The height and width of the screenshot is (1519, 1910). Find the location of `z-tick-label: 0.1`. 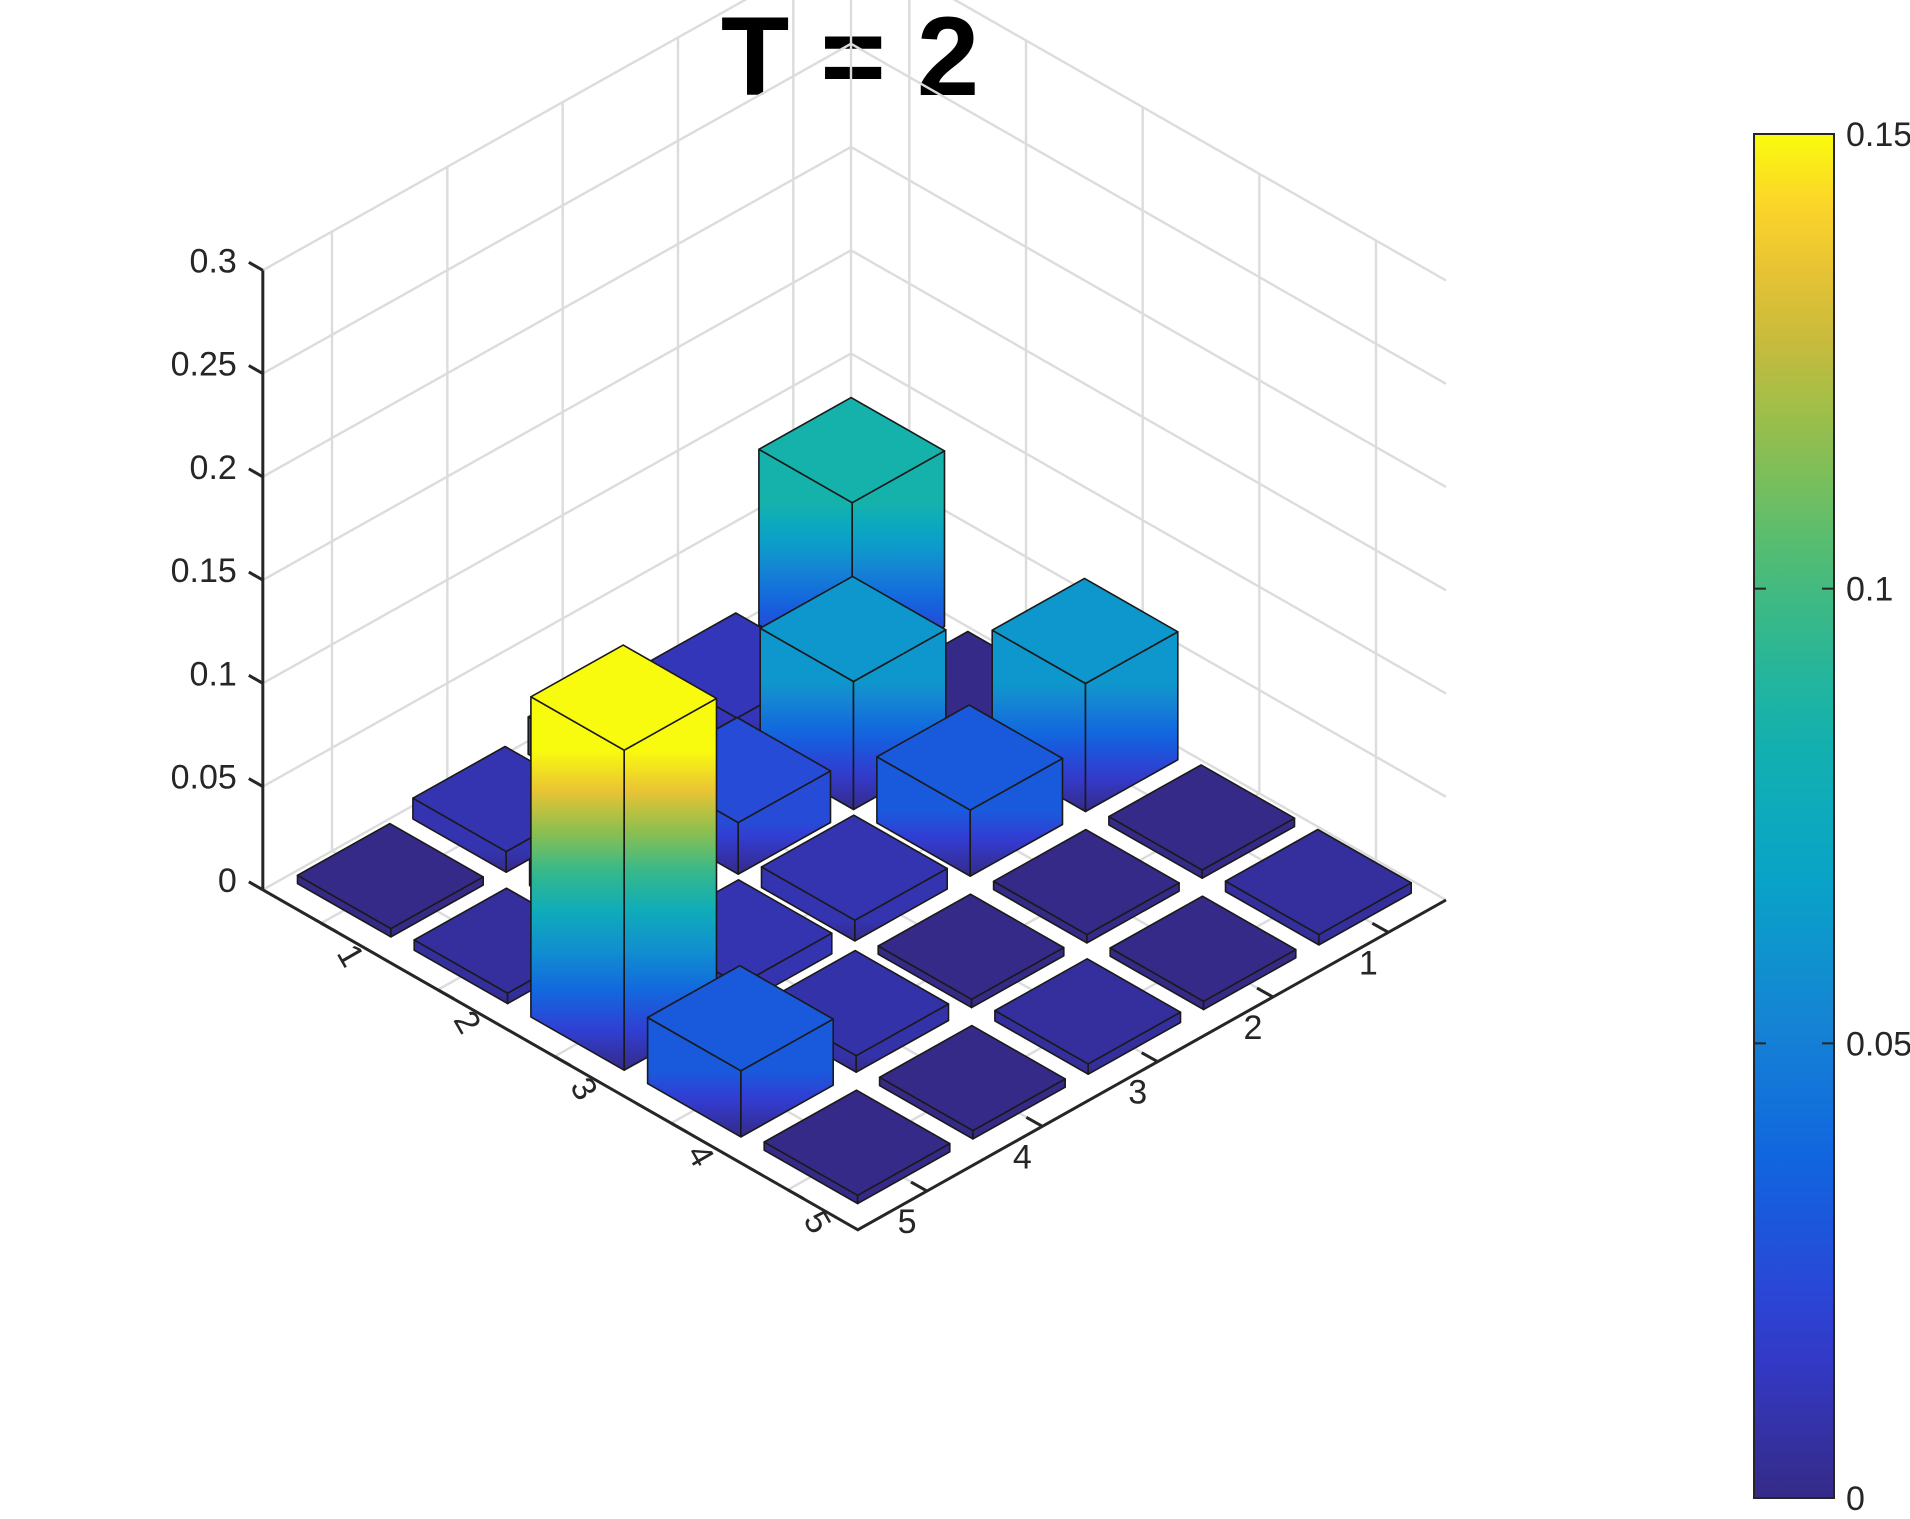

z-tick-label: 0.1 is located at coordinates (213, 674).